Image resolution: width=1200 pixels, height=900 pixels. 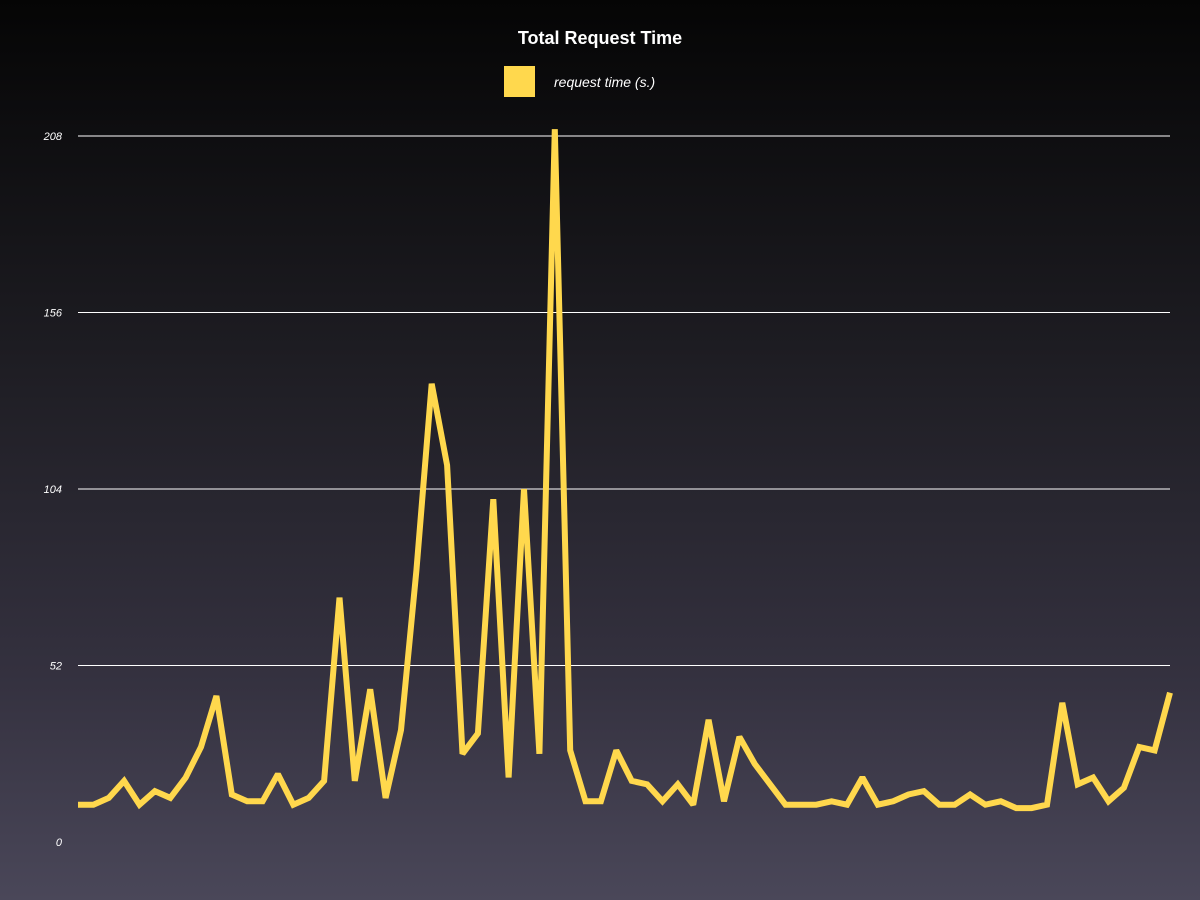 I want to click on legend-label: request time (s.), so click(x=605, y=81).